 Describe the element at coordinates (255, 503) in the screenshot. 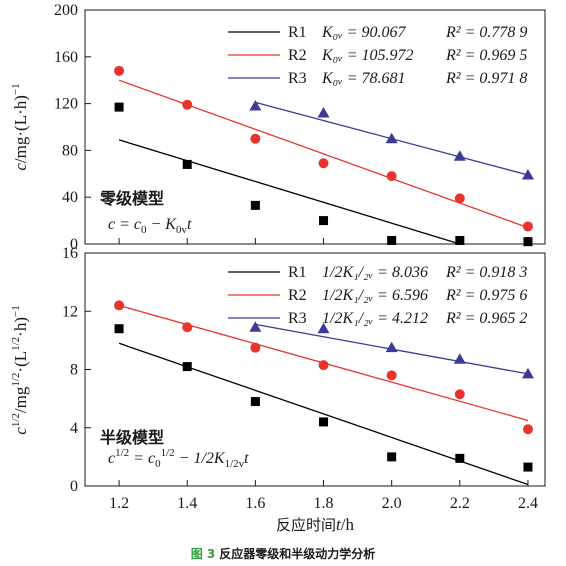

I see `x-tick-label: 1.6` at that location.